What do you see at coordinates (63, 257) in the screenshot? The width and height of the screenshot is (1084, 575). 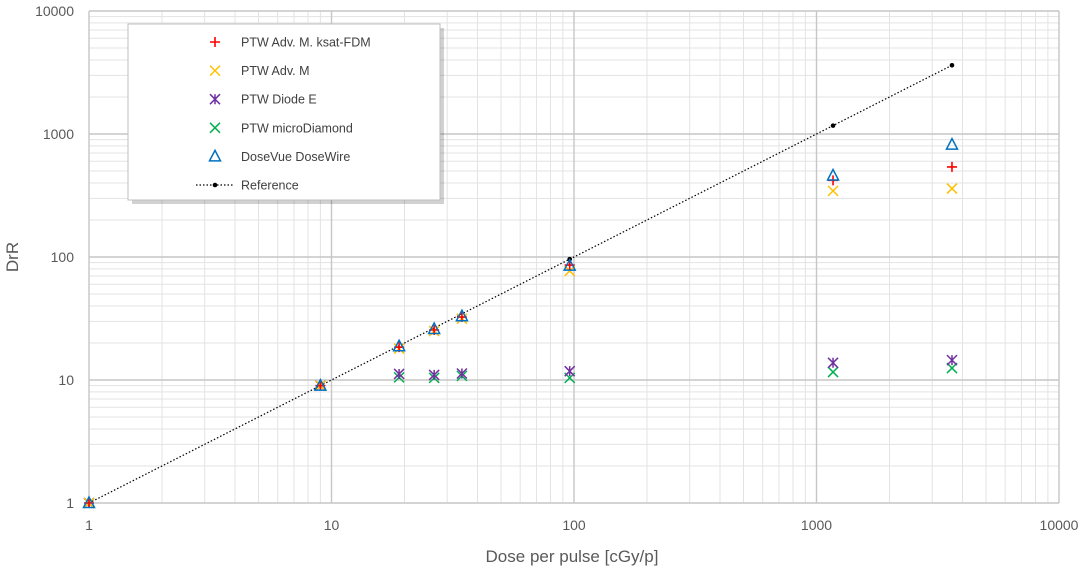 I see `y-tick-label: 100` at bounding box center [63, 257].